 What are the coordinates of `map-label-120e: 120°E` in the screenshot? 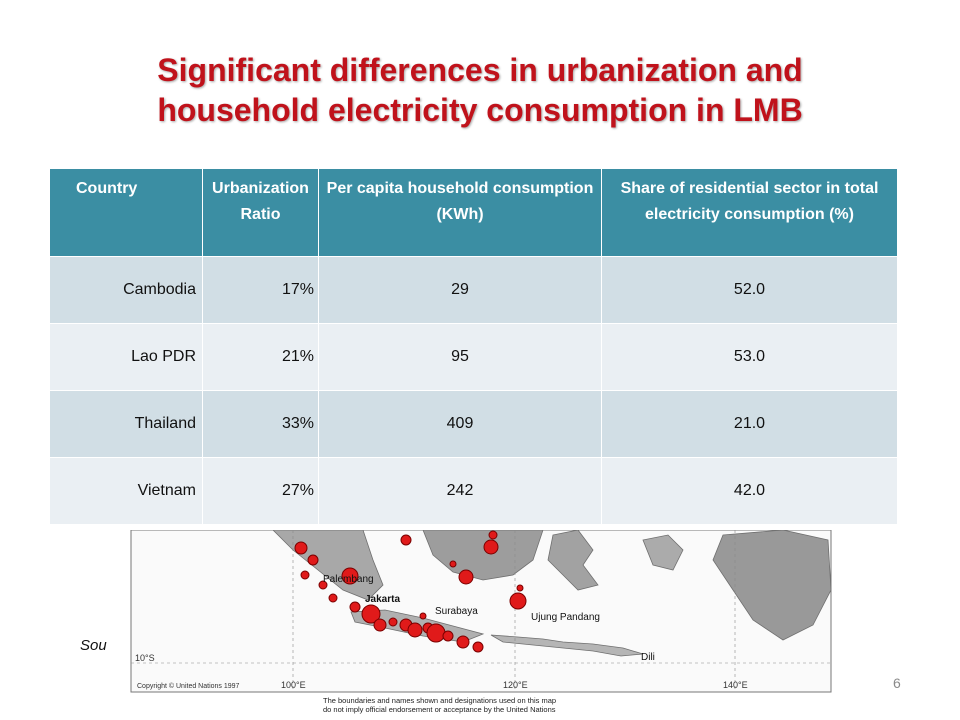 It's located at (515, 685).